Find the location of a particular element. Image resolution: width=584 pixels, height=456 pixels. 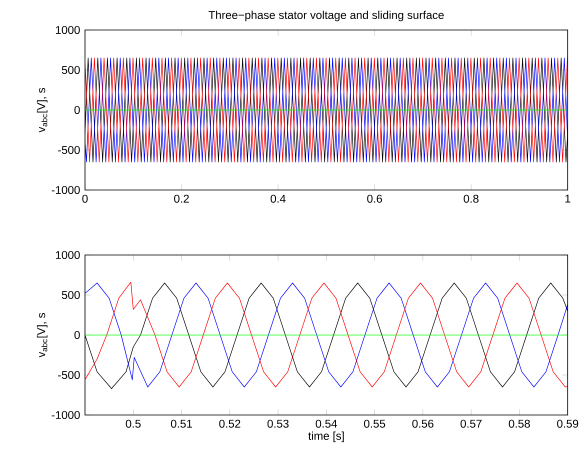

x-tick-label: 0.58 is located at coordinates (519, 424).